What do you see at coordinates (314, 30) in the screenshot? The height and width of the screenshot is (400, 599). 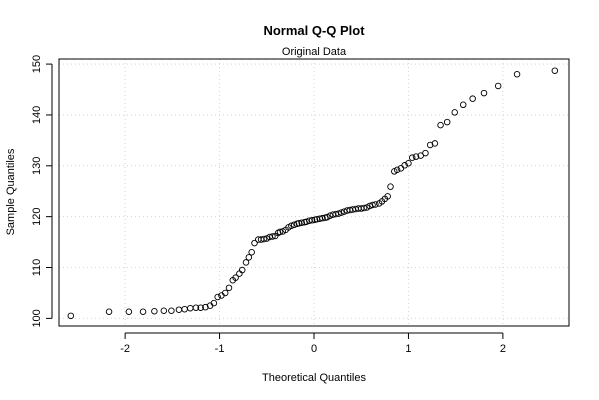 I see `chart-title: Normal Q-Q Plot` at bounding box center [314, 30].